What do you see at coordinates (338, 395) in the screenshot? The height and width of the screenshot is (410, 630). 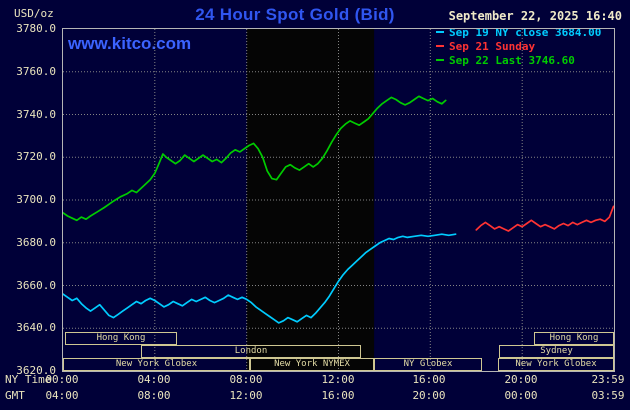 I see `x-tick-gmt-label: 16:00` at bounding box center [338, 395].